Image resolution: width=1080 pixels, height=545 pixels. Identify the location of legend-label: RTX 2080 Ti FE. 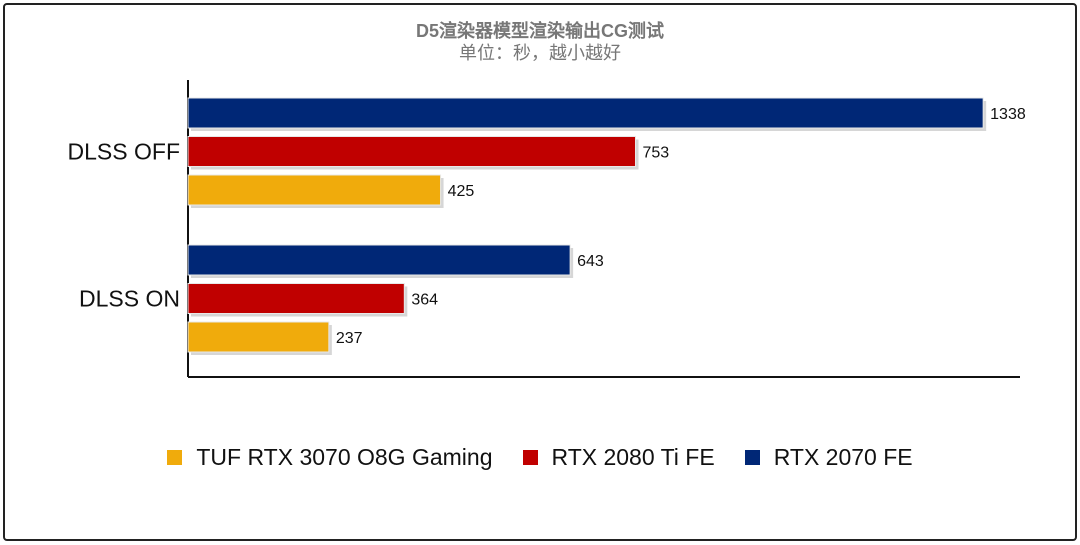
(633, 457).